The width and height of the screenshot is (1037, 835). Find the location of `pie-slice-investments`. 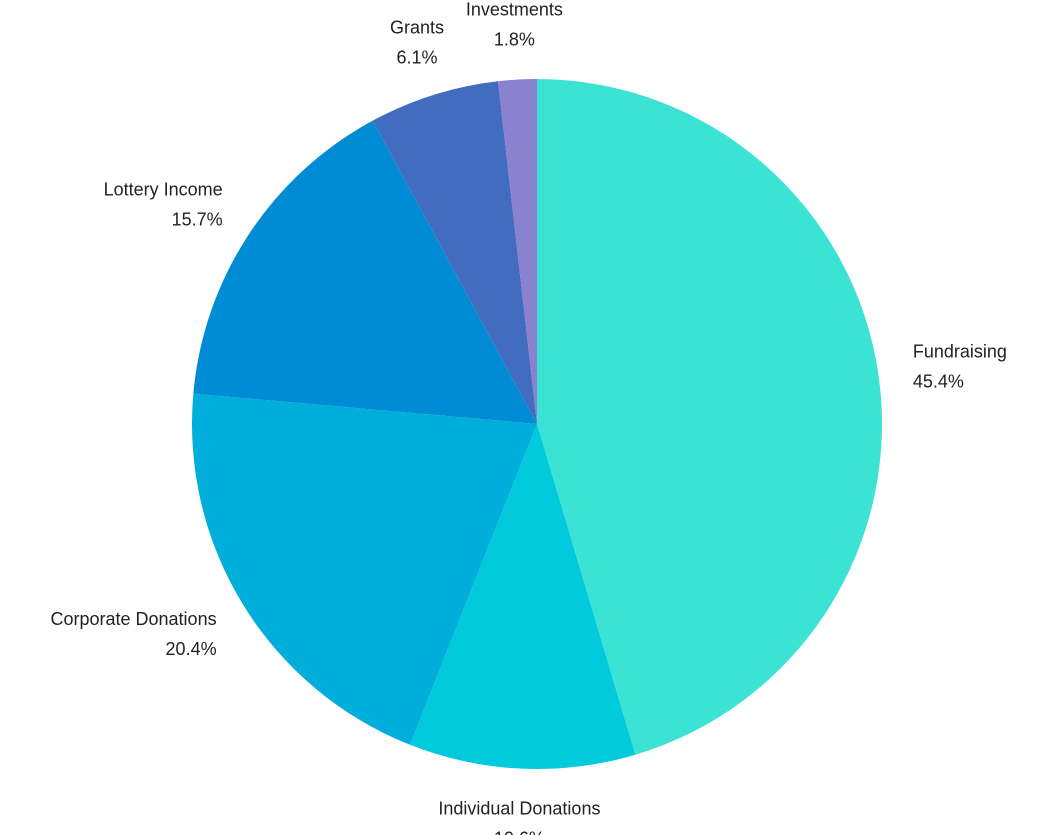

pie-slice-investments is located at coordinates (517, 251).